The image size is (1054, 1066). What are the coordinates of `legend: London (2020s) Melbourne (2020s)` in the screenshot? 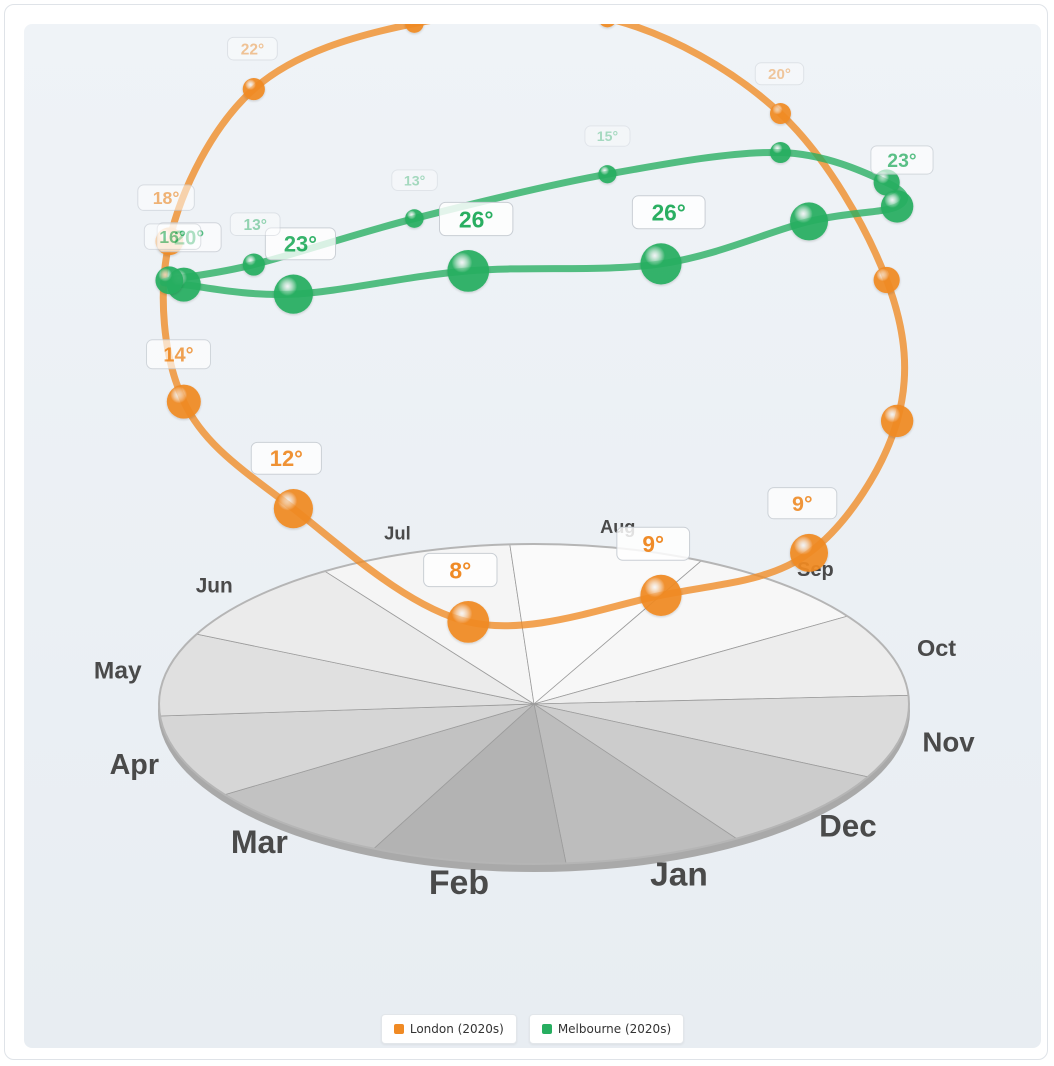 It's located at (532, 1031).